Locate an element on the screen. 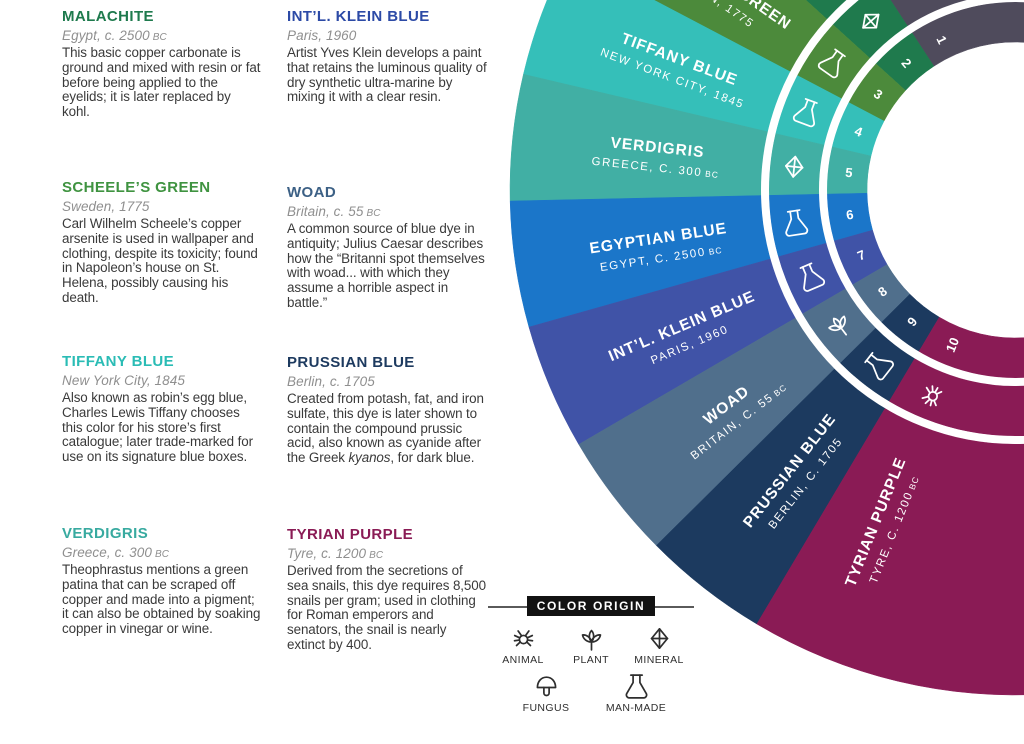 This screenshot has height=744, width=1024. legend-row-1: ANIMAL PLANT MINERAL is located at coordinates (591, 646).